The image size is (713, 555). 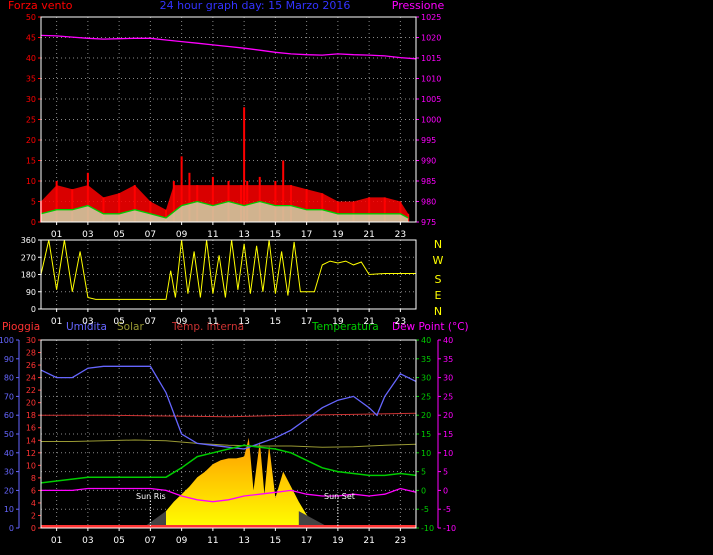 What do you see at coordinates (431, 38) in the screenshot?
I see `pressure-axis-tick-label: 1020` at bounding box center [431, 38].